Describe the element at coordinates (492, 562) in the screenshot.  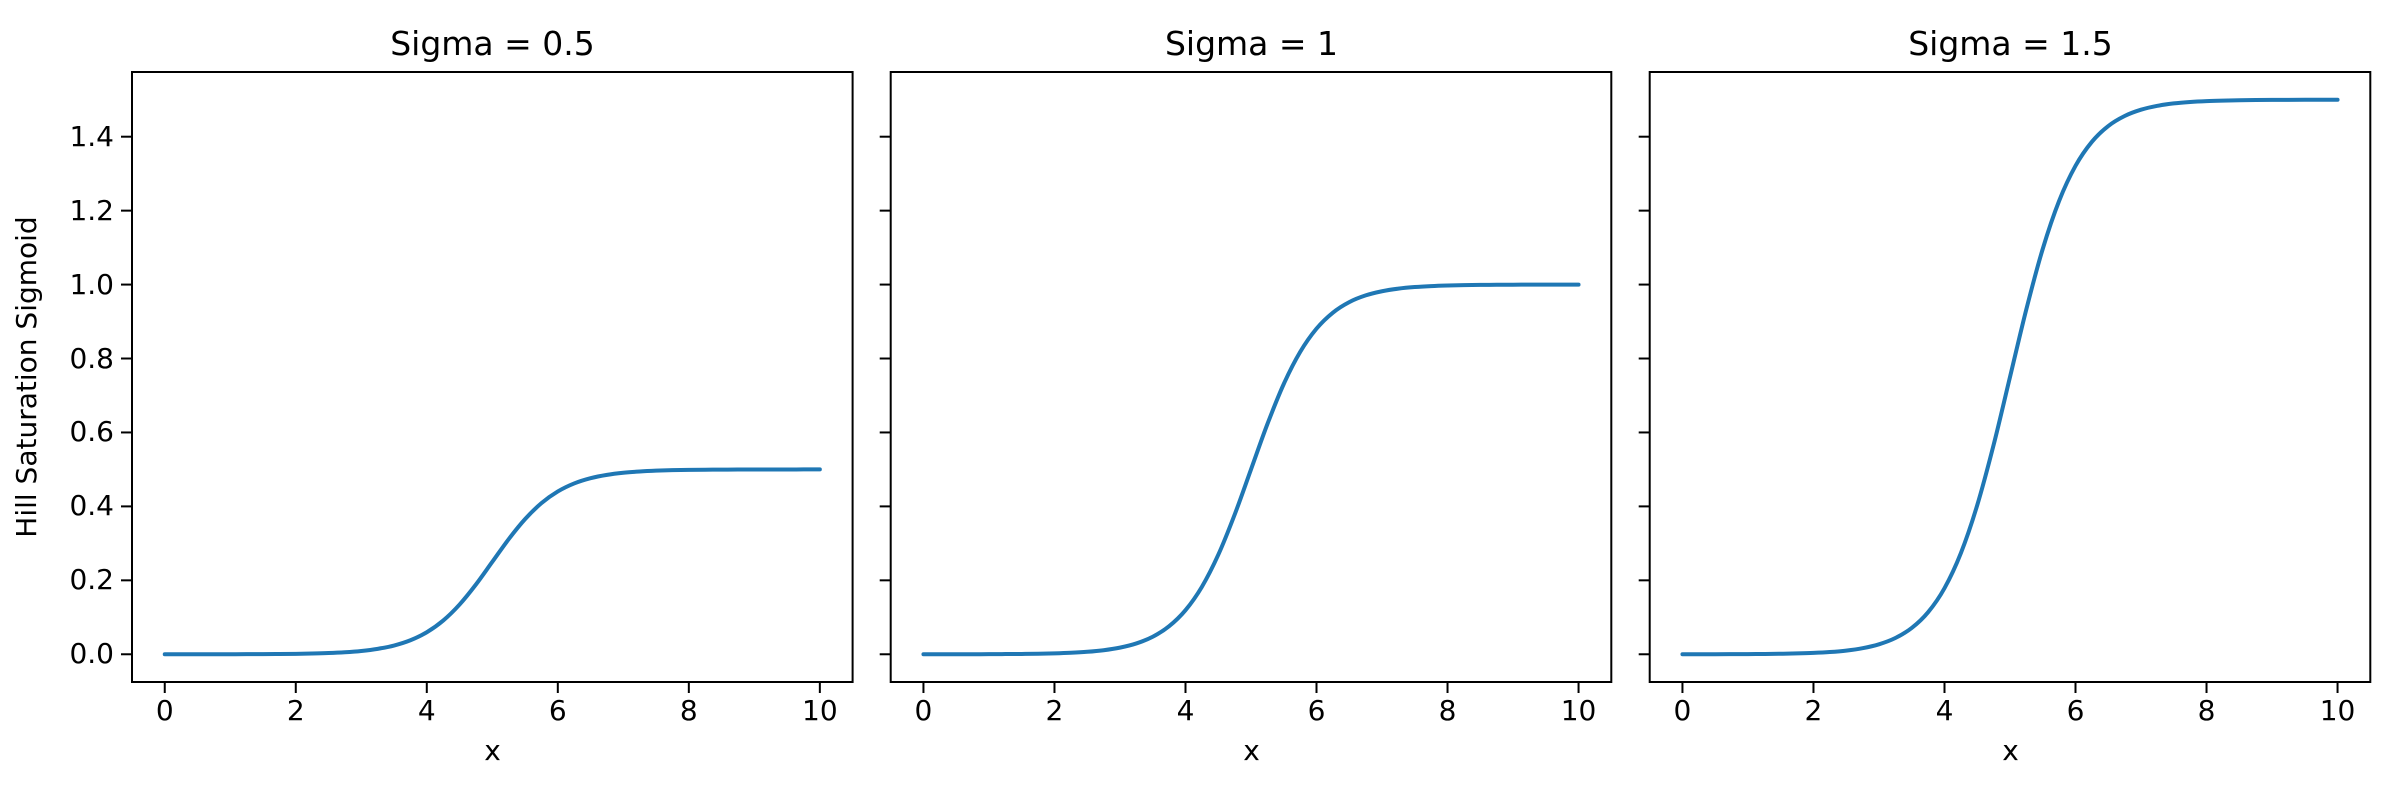
I see `curve-sigma-0.5` at that location.